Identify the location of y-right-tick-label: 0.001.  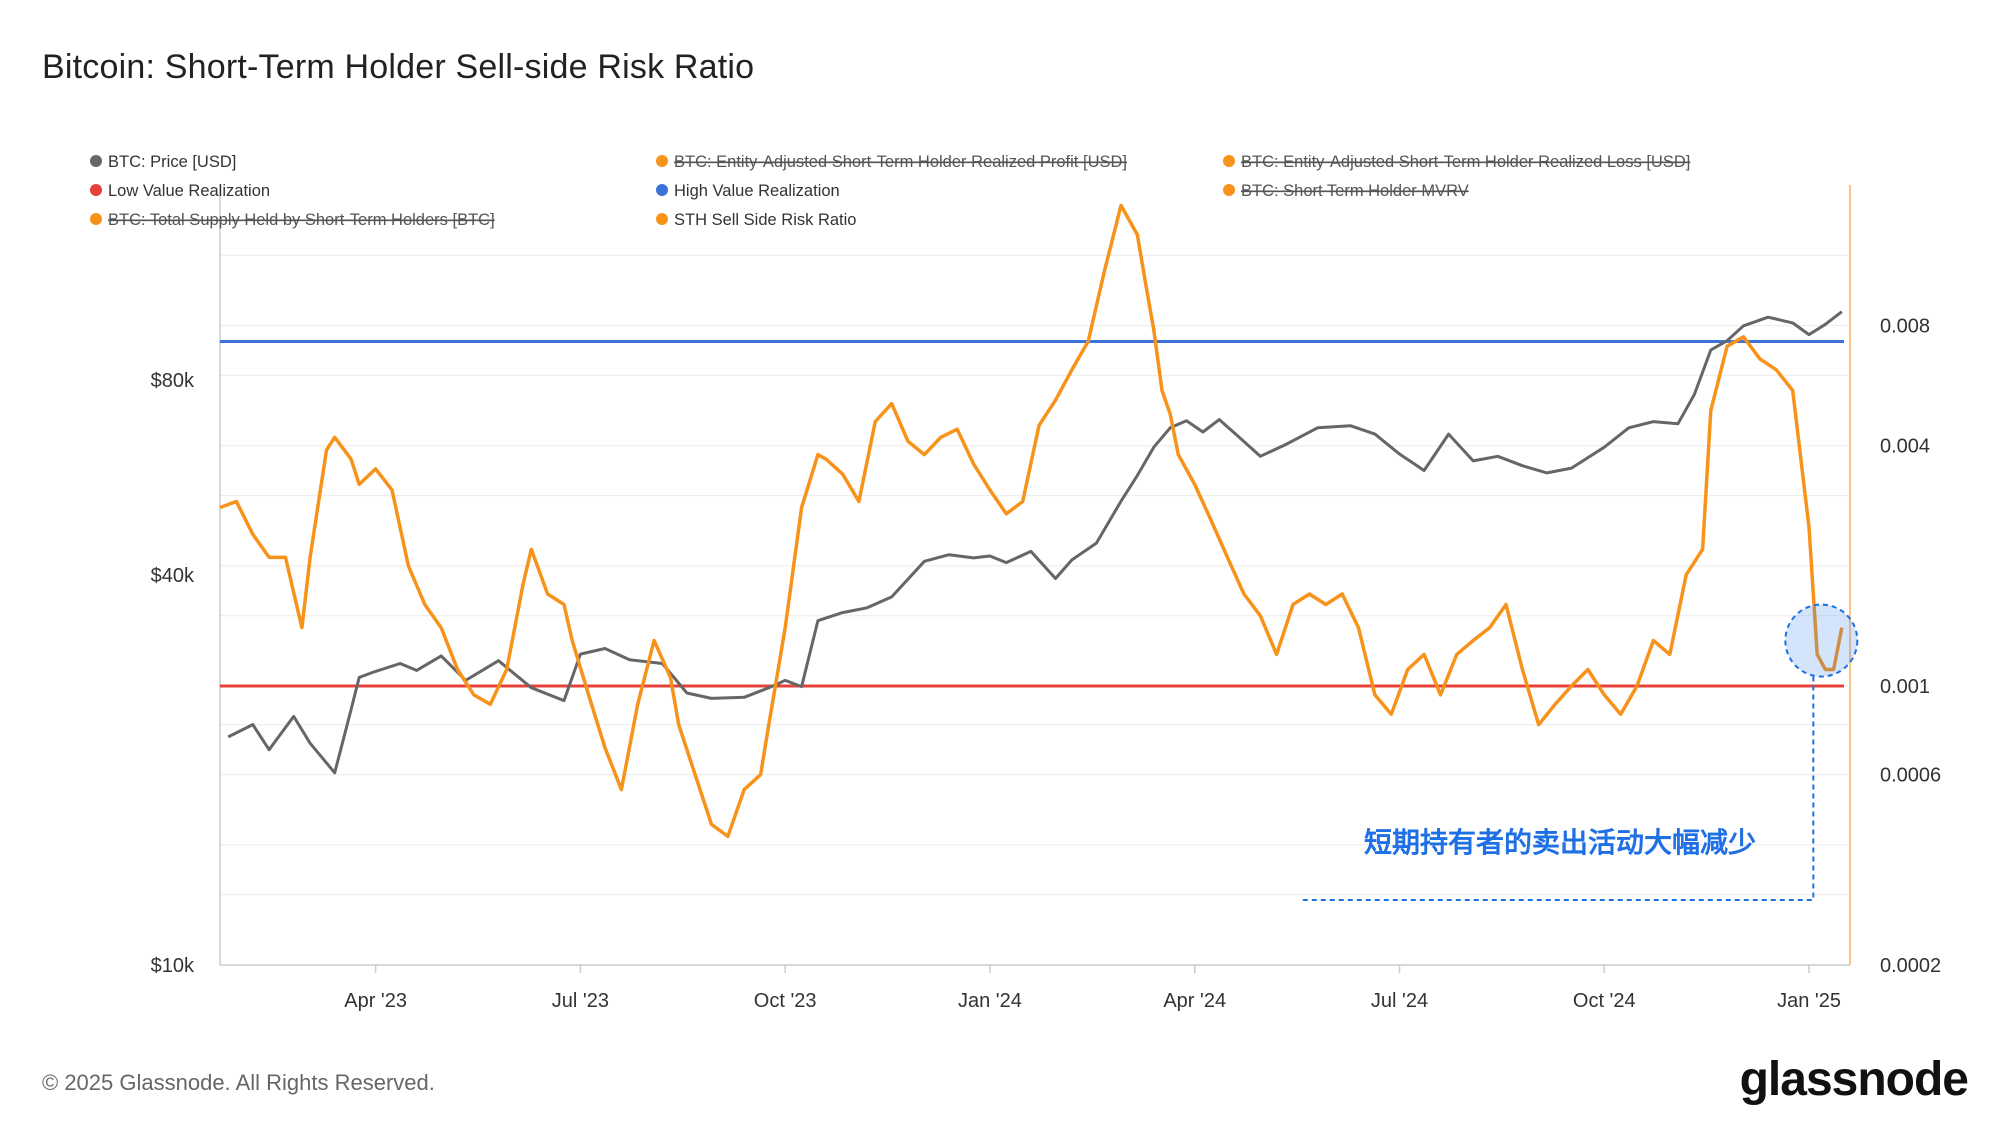
(1905, 687).